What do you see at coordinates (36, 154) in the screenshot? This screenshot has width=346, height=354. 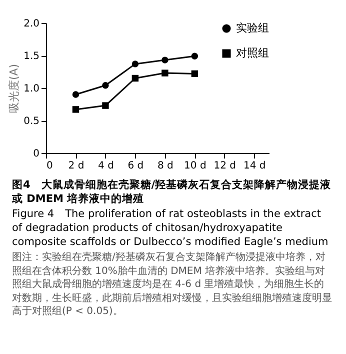 I see `y-tick-label: 0` at bounding box center [36, 154].